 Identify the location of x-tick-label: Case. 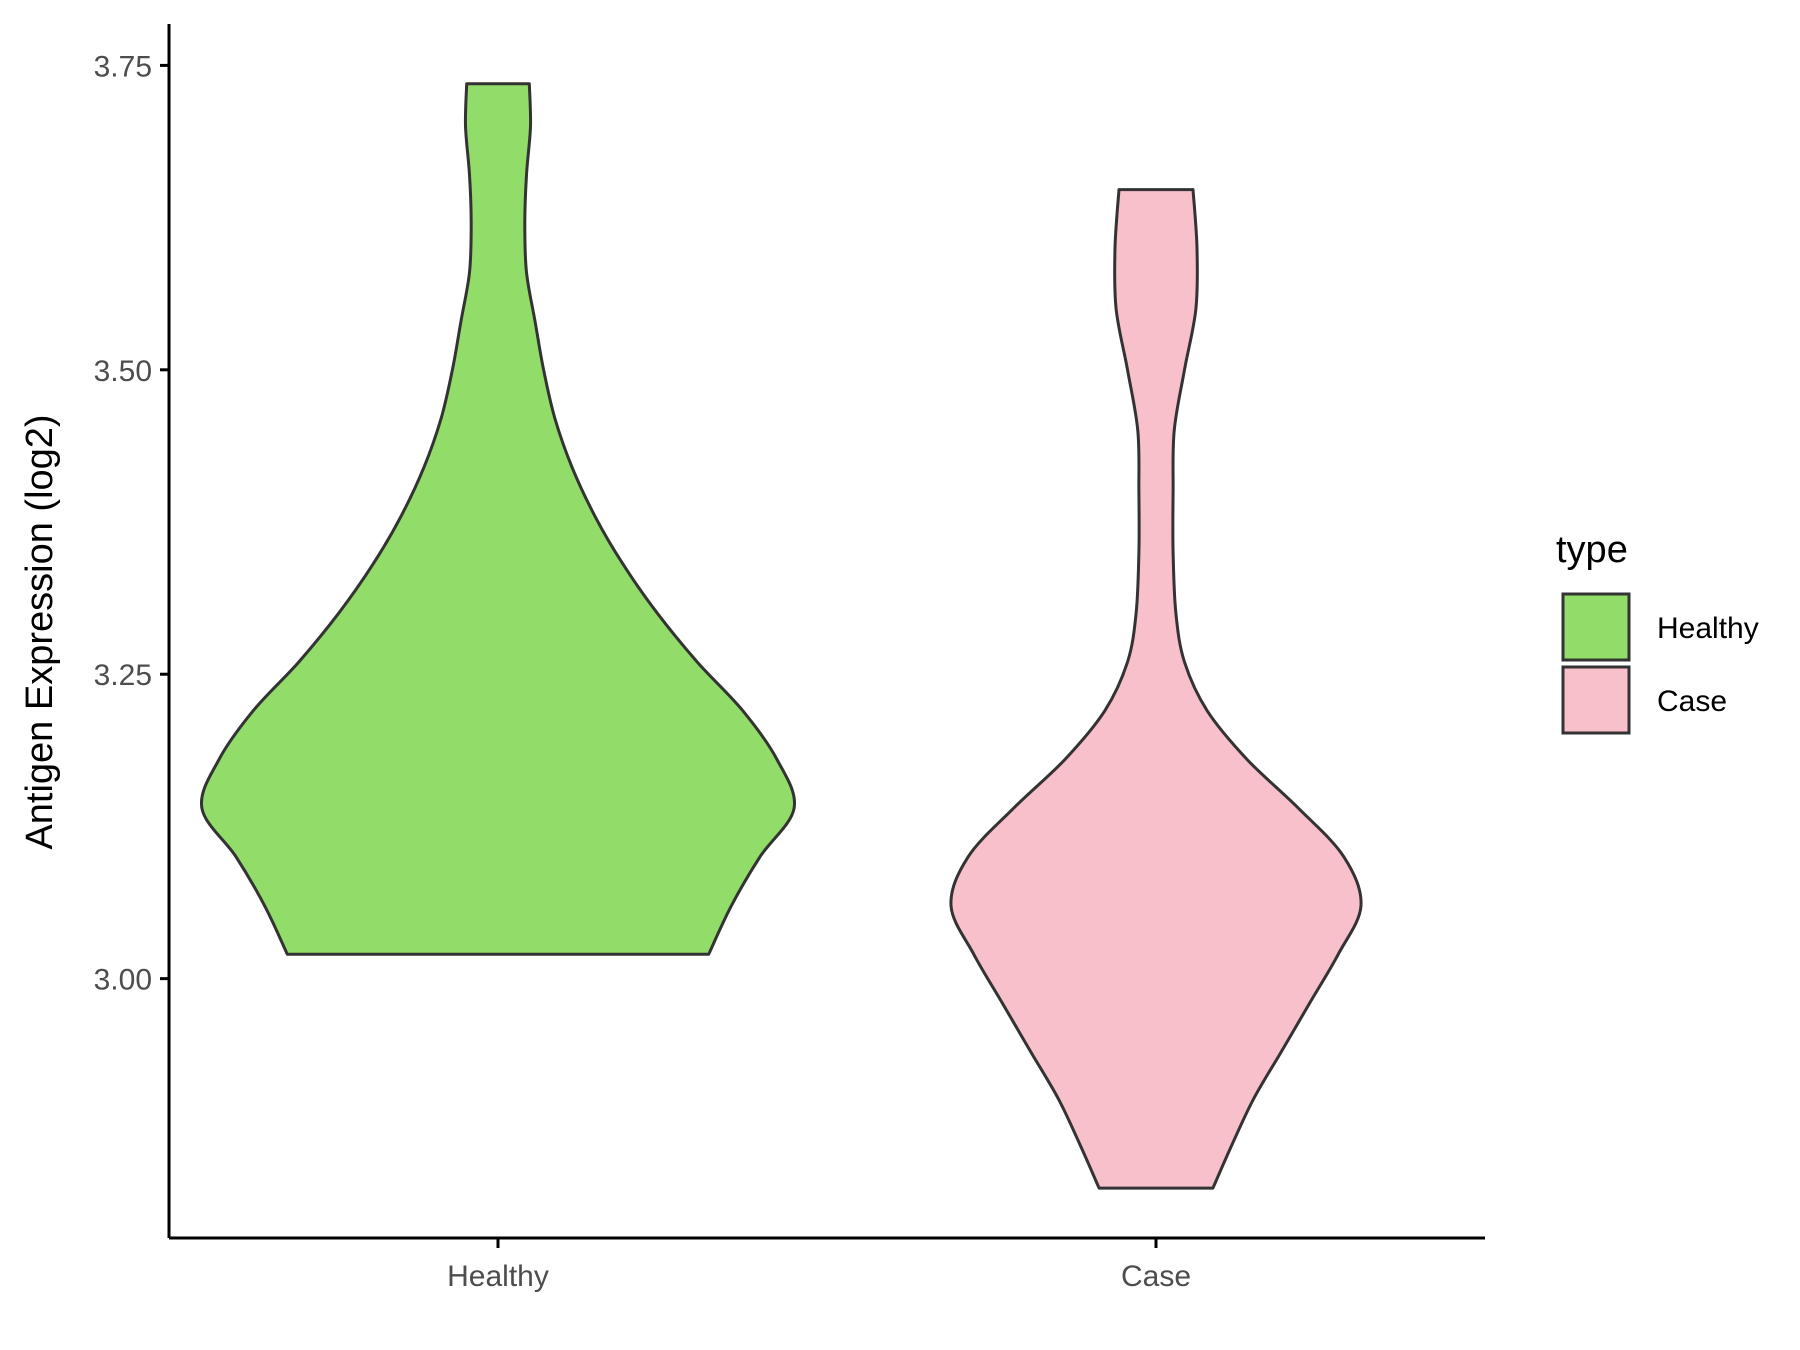
(1156, 1276).